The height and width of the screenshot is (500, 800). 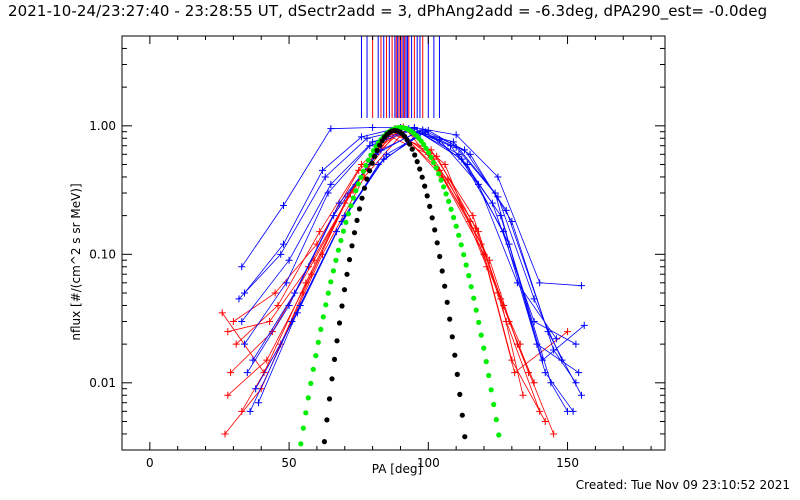 What do you see at coordinates (102, 383) in the screenshot?
I see `y-tick-label: 0.01` at bounding box center [102, 383].